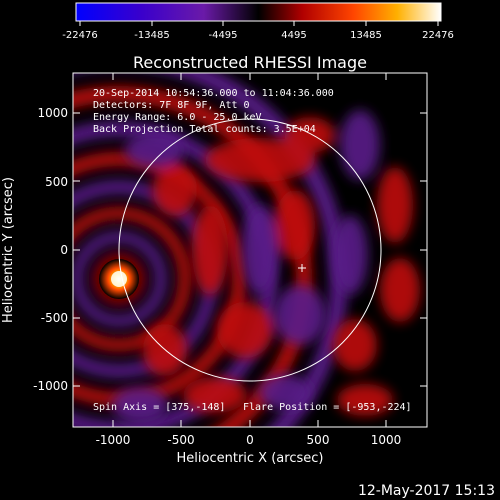  I want to click on colorbar, so click(258, 12).